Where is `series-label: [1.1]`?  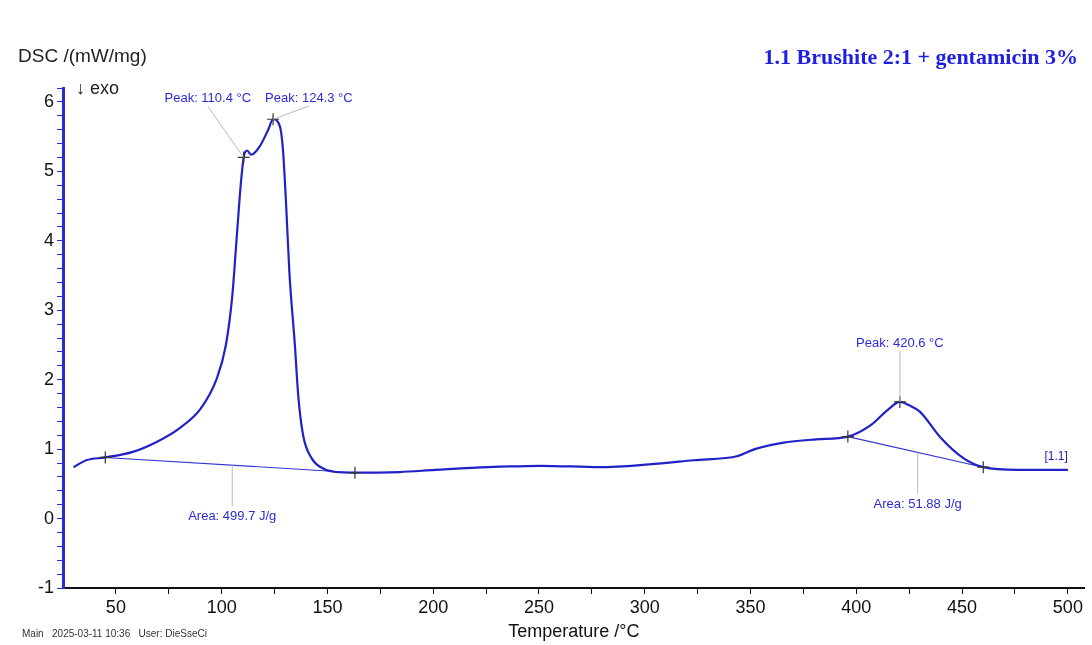
series-label: [1.1] is located at coordinates (1056, 455).